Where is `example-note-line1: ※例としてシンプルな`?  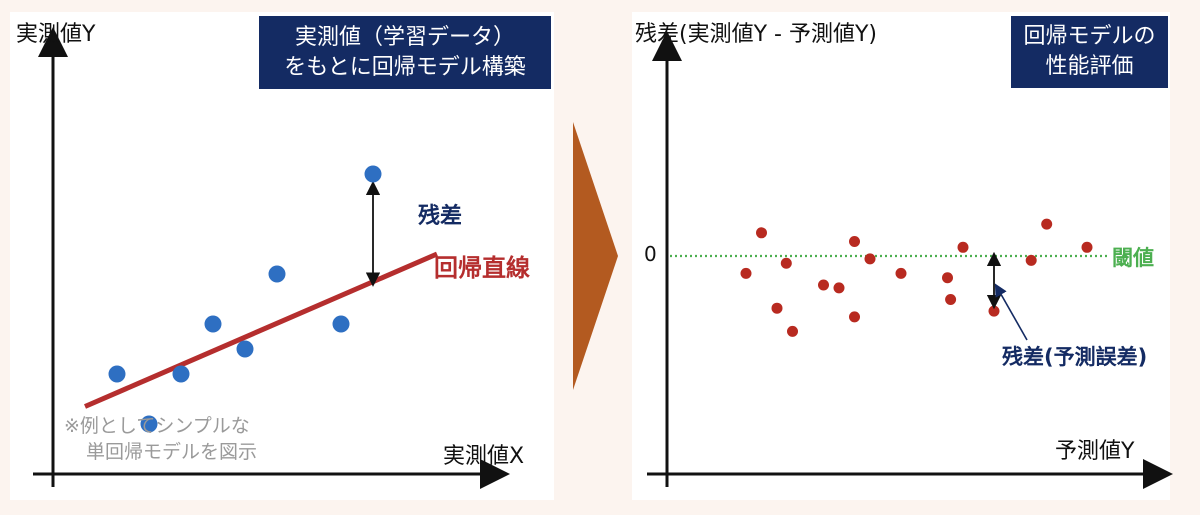
example-note-line1: ※例としてシンプルな is located at coordinates (157, 426).